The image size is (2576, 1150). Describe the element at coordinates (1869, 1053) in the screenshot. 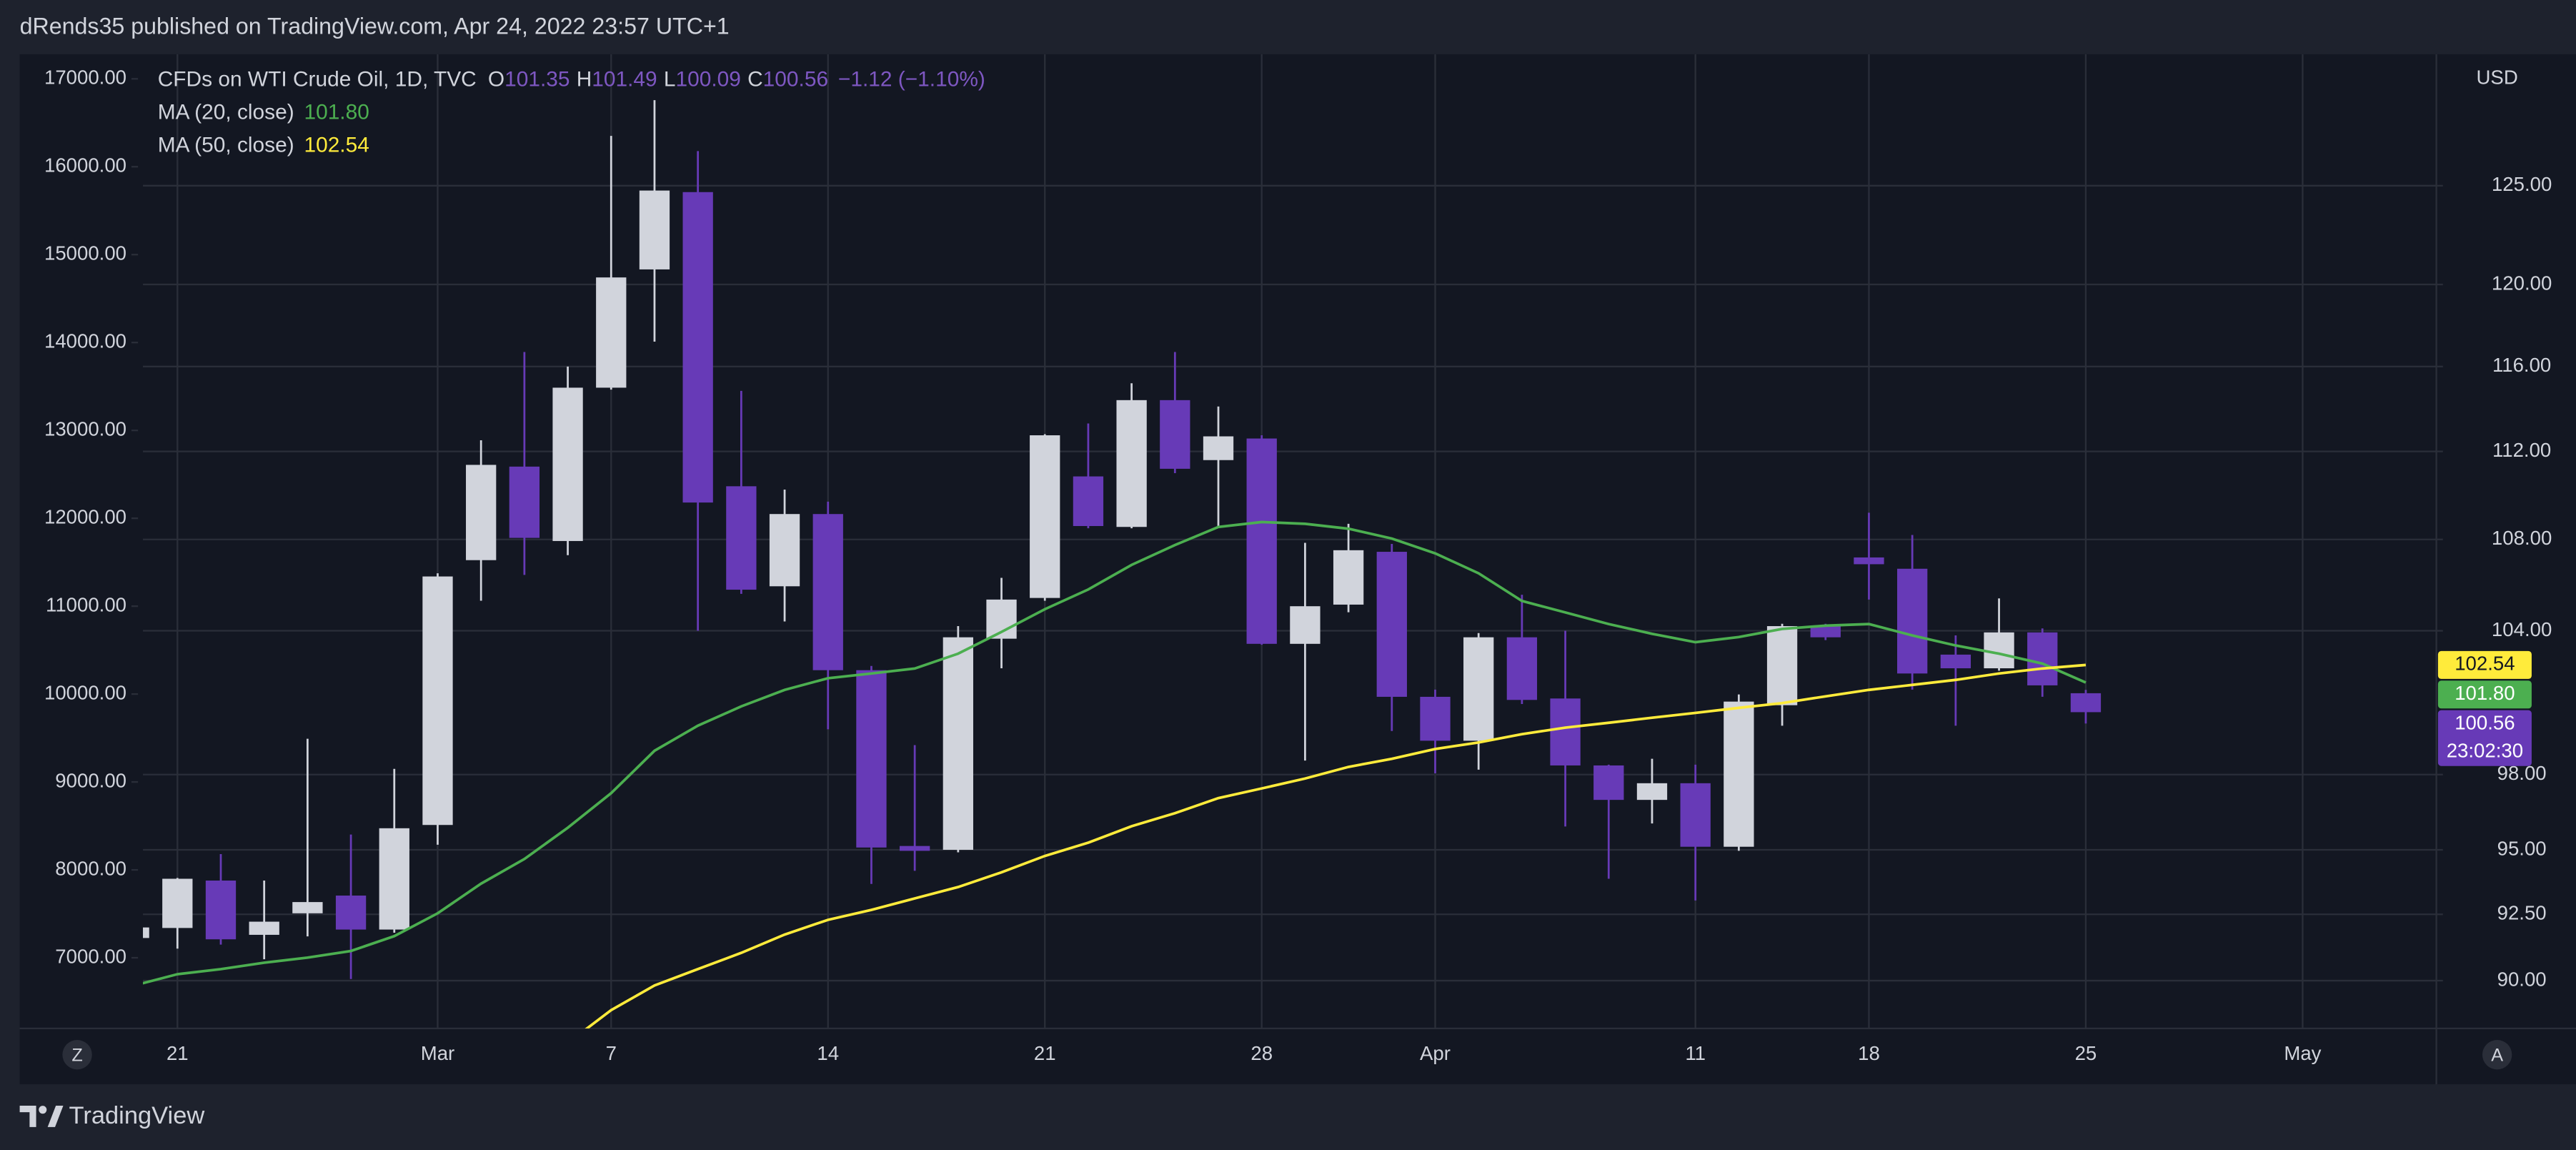

I see `x-tick-label: 18` at that location.